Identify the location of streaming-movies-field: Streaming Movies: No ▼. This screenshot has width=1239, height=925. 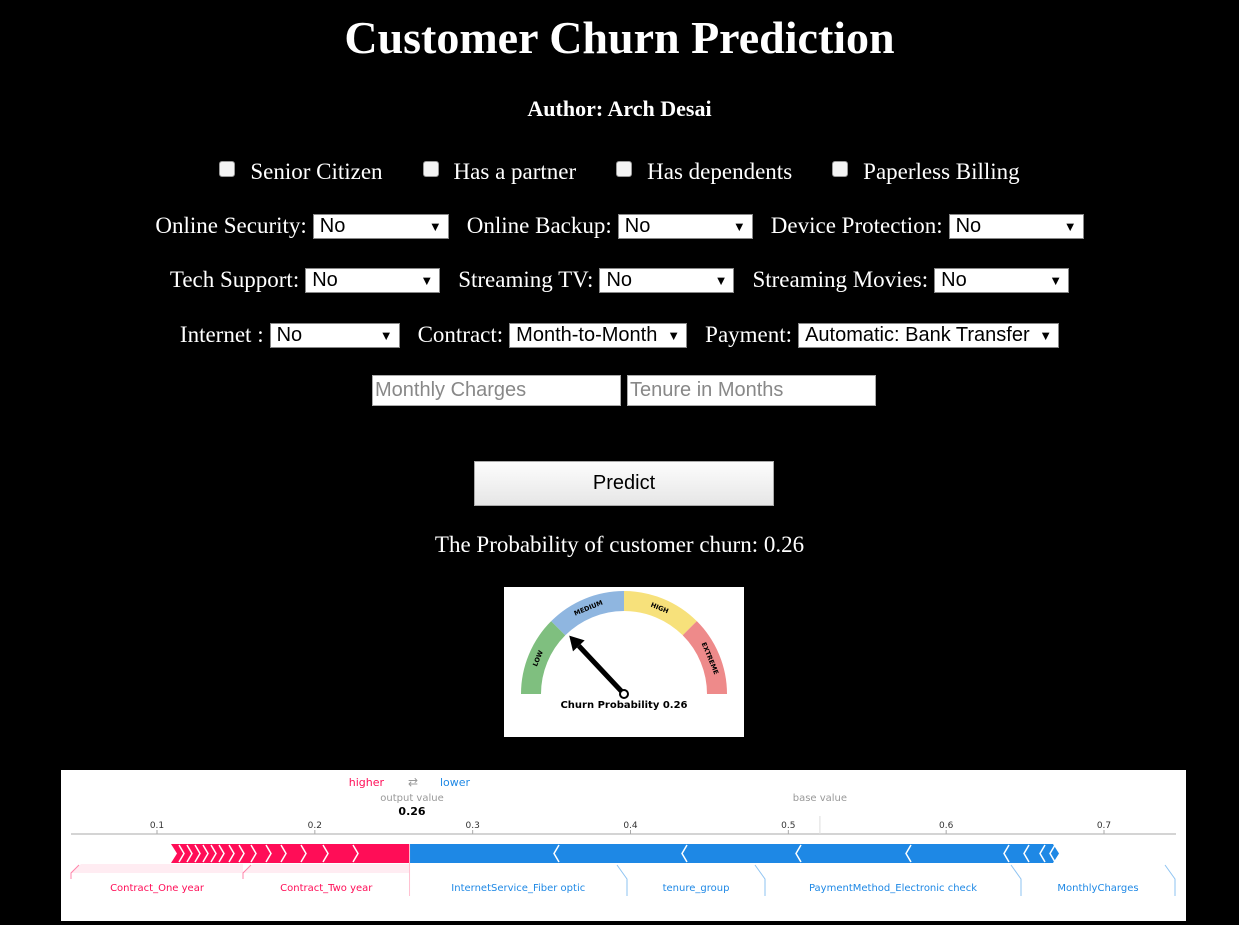
(911, 280).